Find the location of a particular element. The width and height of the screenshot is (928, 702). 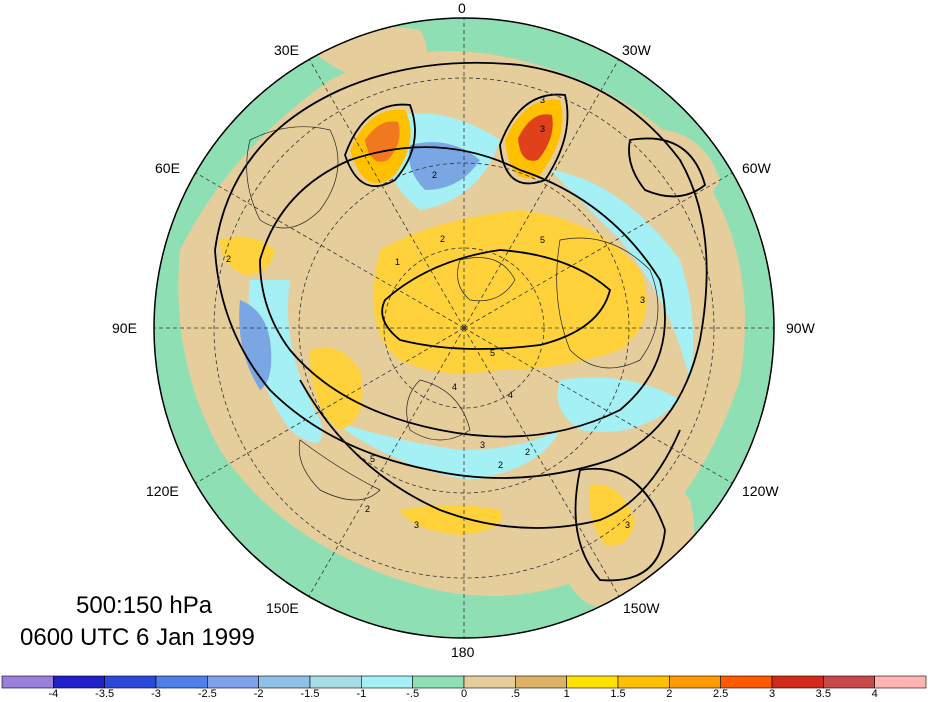

tan-region-atlantic is located at coordinates (673, 167).